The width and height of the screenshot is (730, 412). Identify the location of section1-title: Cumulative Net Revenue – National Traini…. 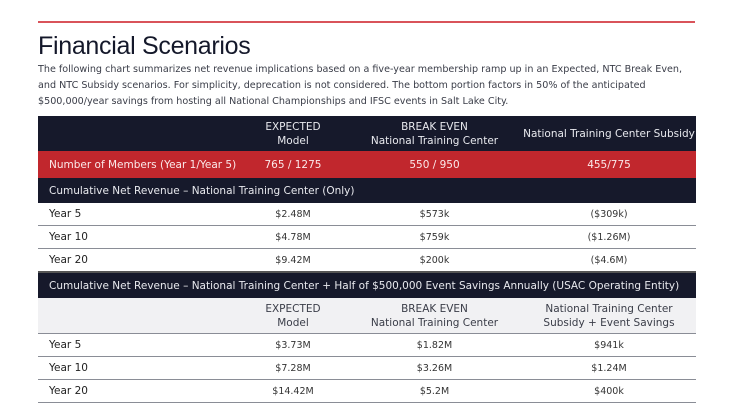
(367, 190).